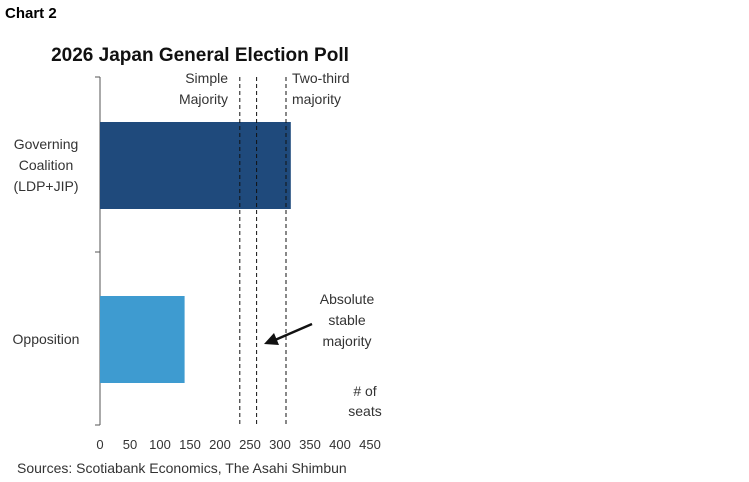 The width and height of the screenshot is (749, 482). Describe the element at coordinates (370, 444) in the screenshot. I see `x-tick-label: 450` at that location.